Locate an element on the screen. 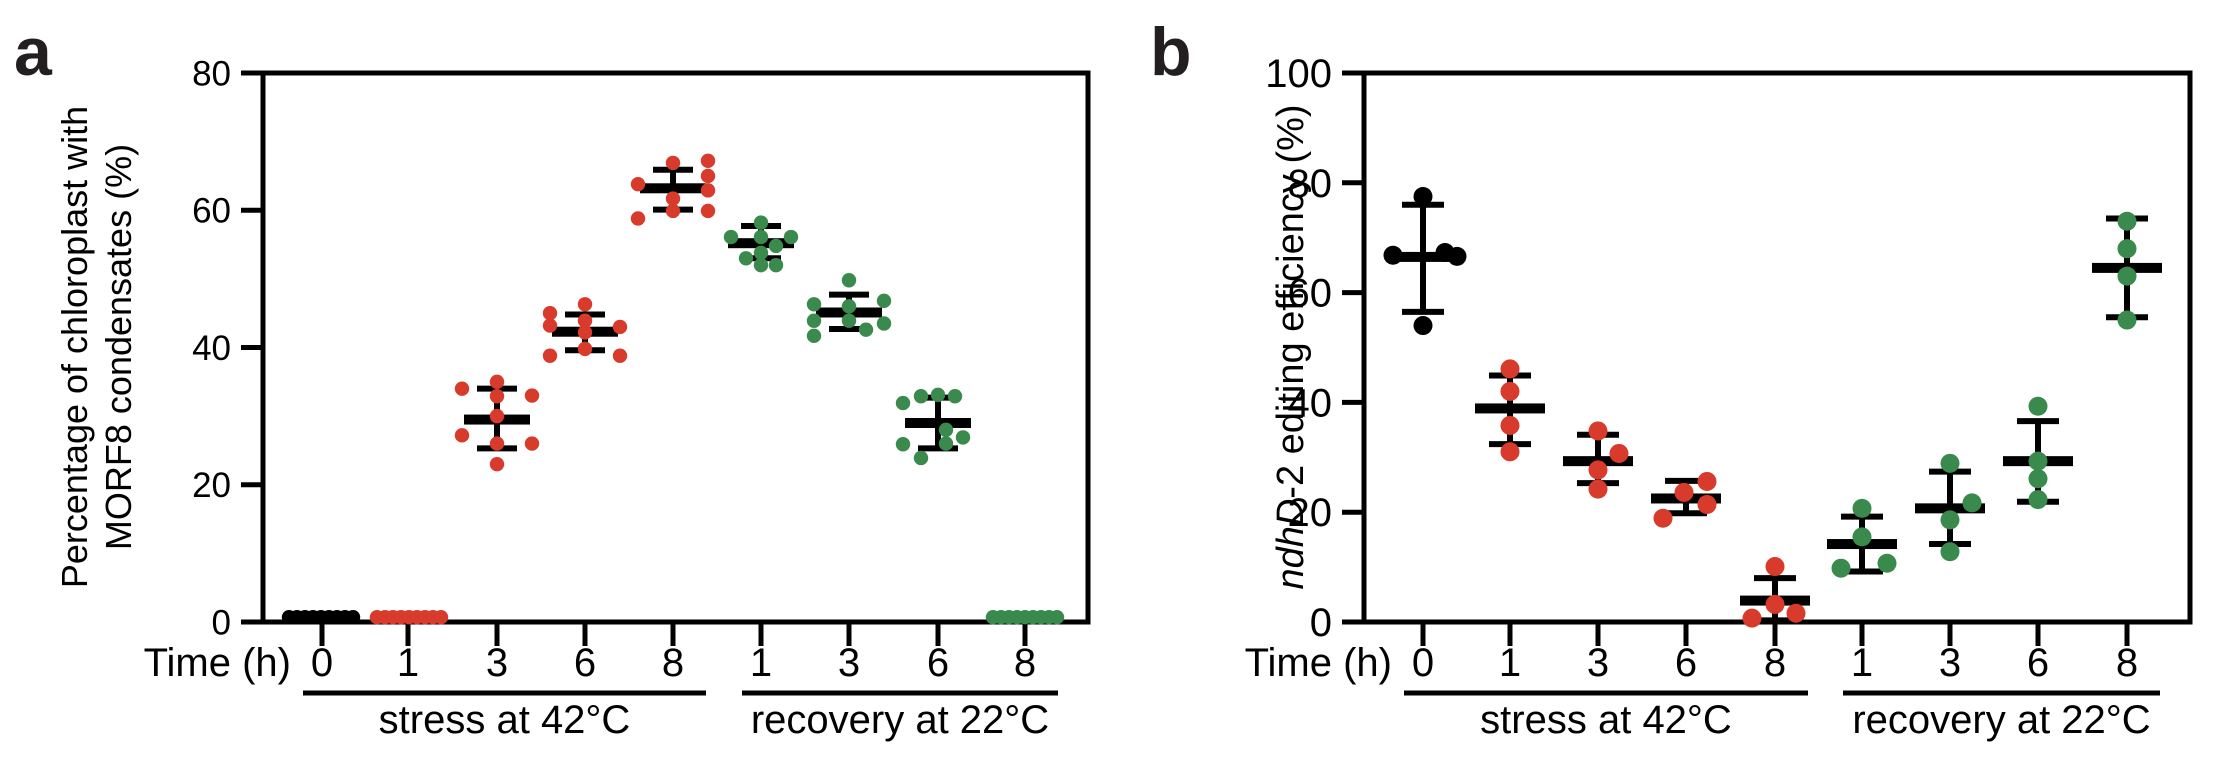  y-tick-label: 100 is located at coordinates (1298, 74).